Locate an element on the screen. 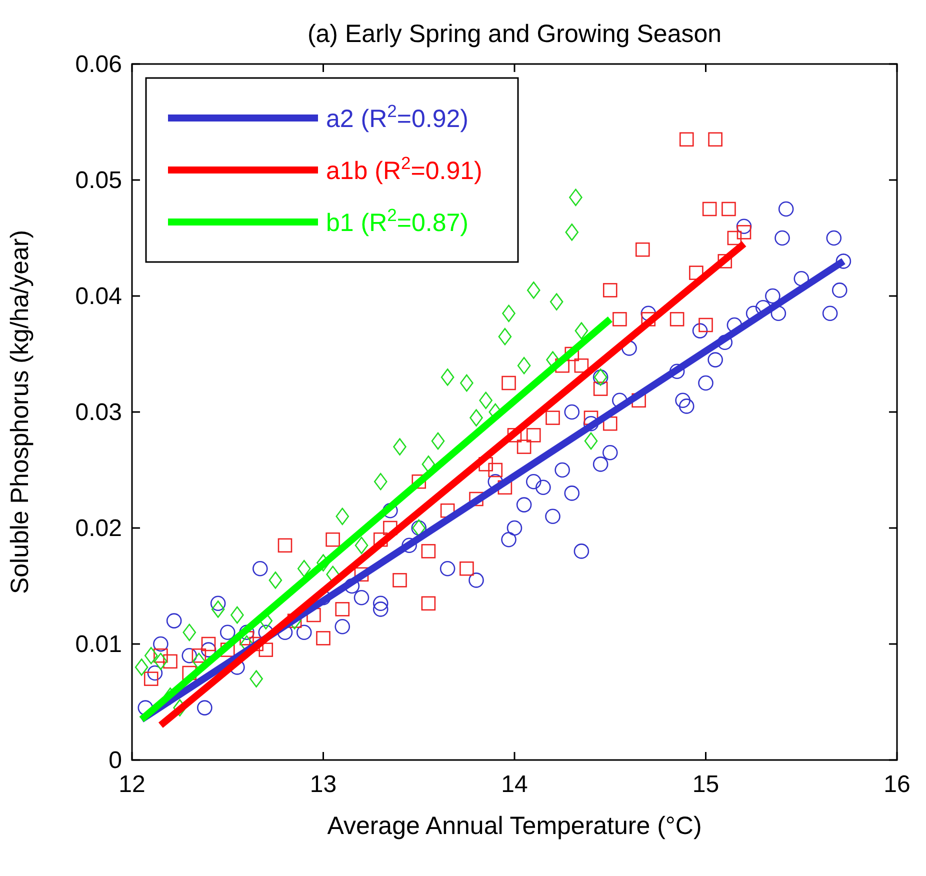 This screenshot has width=926, height=876. y-tick-label: 0.04 is located at coordinates (98, 296).